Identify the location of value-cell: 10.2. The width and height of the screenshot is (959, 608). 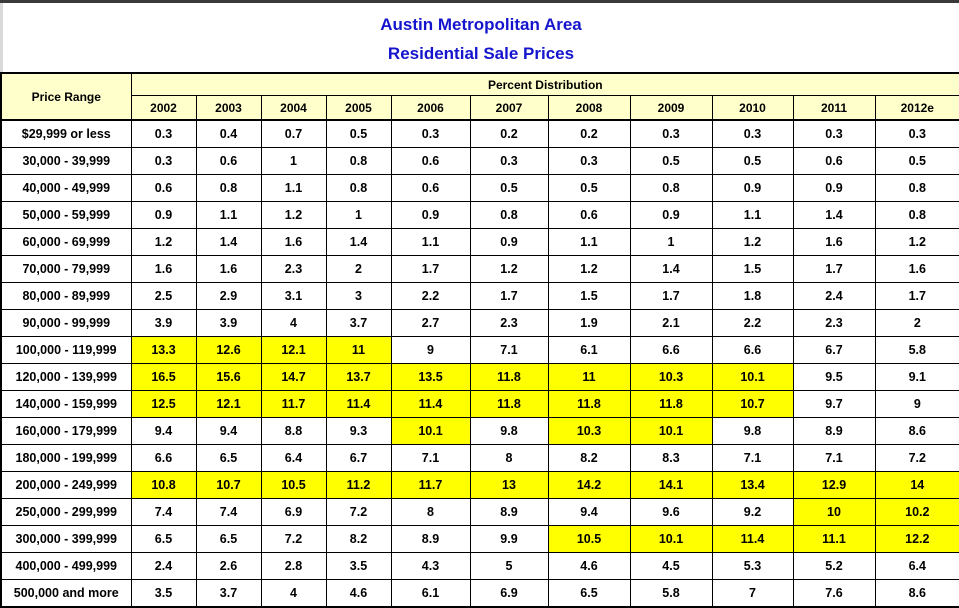
(916, 512).